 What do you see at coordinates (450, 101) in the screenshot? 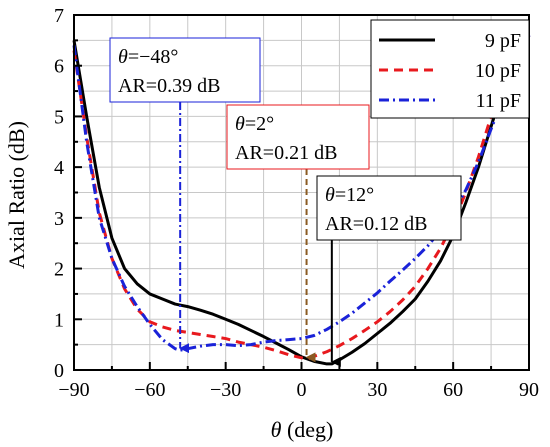
I see `legend-entry: 11 pF` at bounding box center [450, 101].